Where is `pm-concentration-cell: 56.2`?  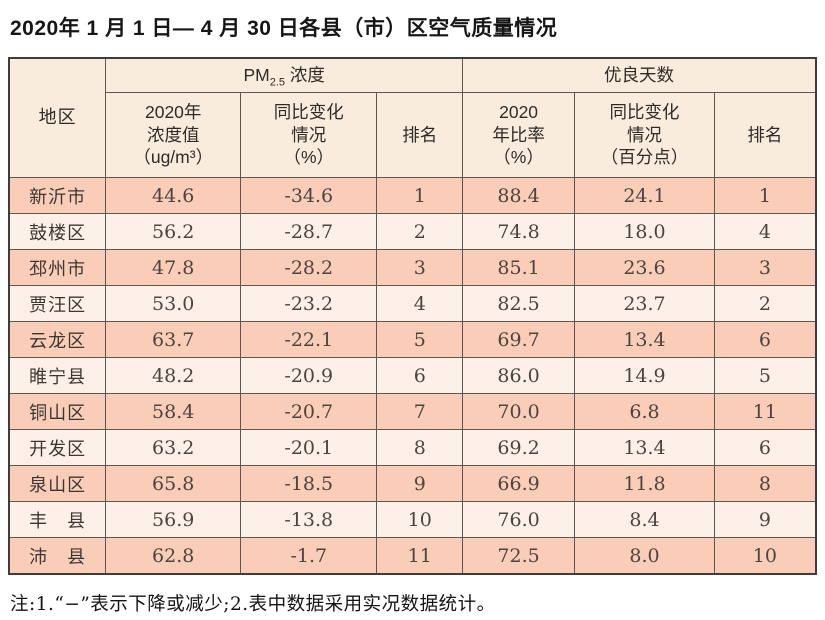 pm-concentration-cell: 56.2 is located at coordinates (173, 231).